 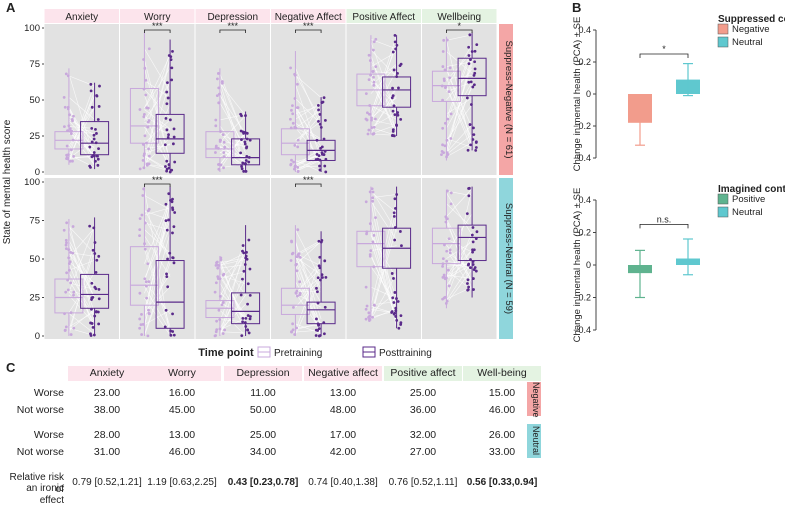 What do you see at coordinates (321, 313) in the screenshot?
I see `post-box` at bounding box center [321, 313].